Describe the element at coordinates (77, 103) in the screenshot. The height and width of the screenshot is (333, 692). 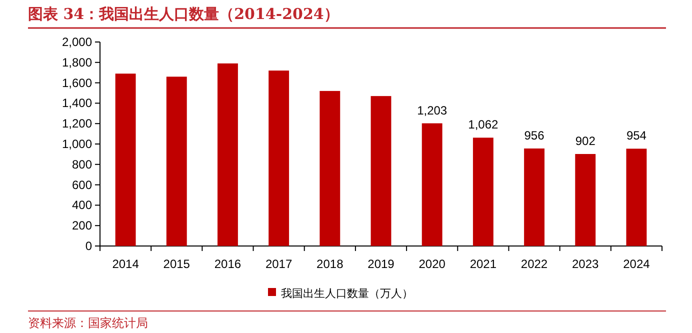
I see `y-tick-label: 1,400` at that location.